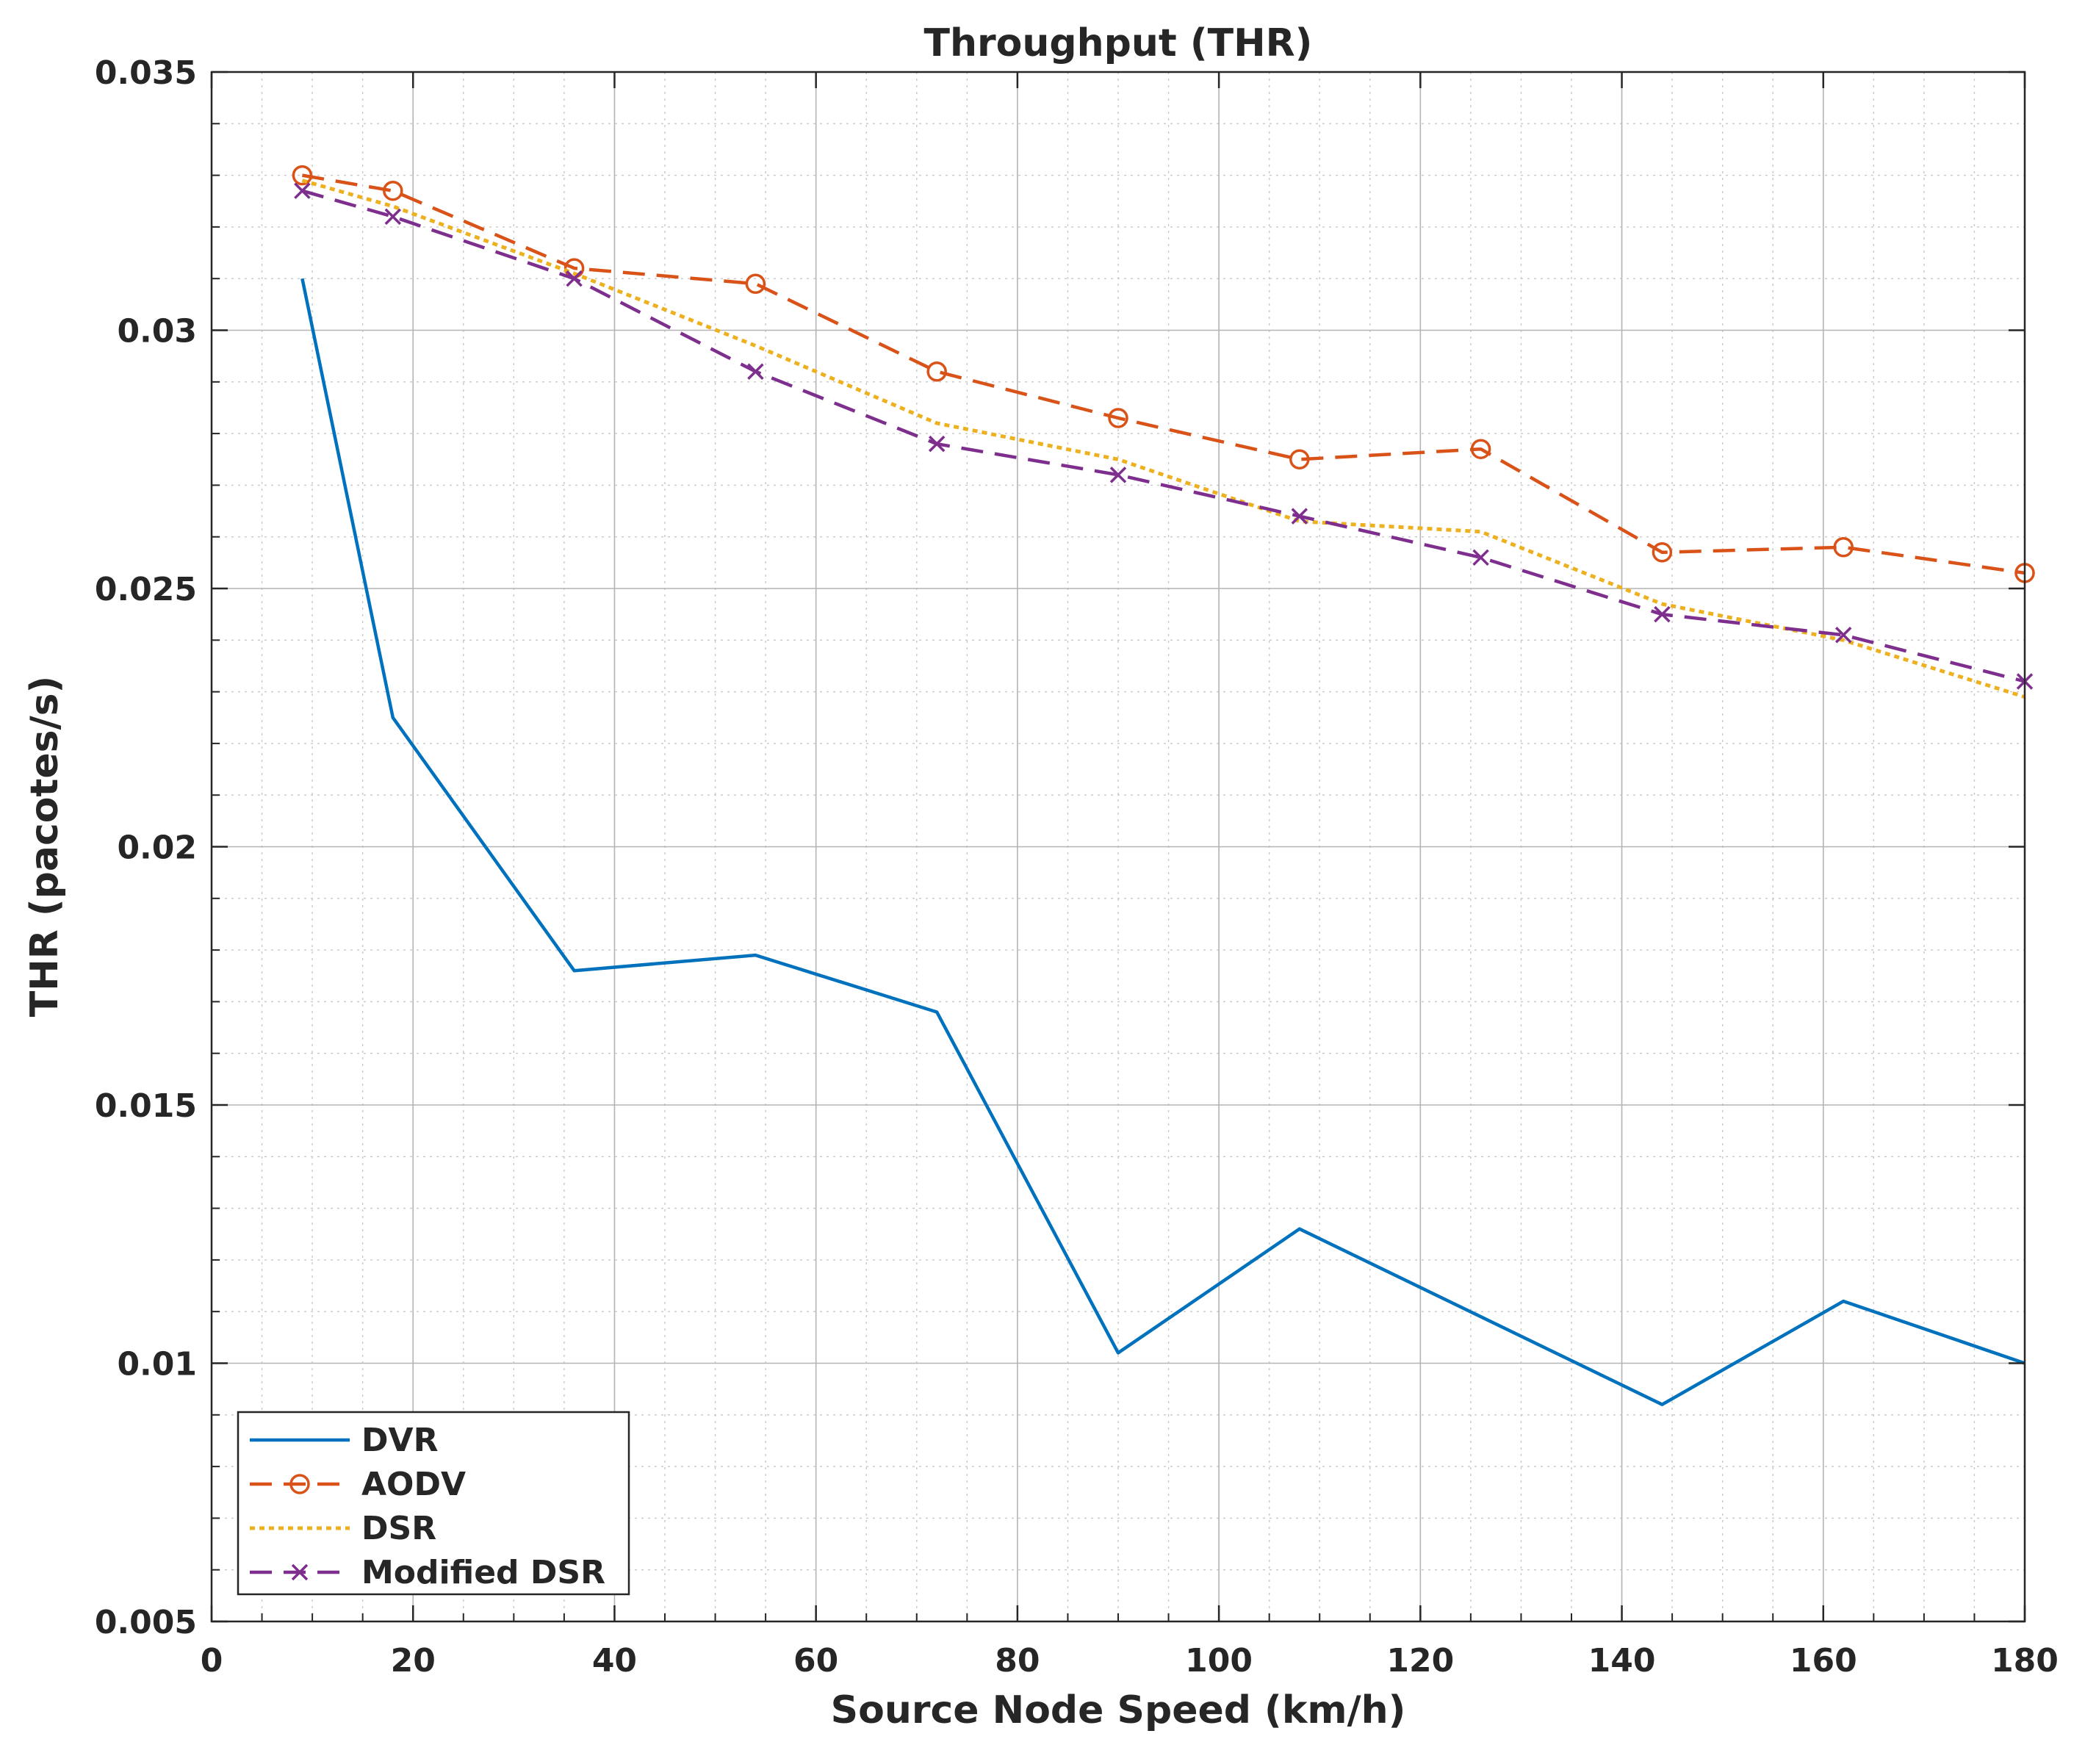  I want to click on legend-label-dvr: DVR, so click(399, 1441).